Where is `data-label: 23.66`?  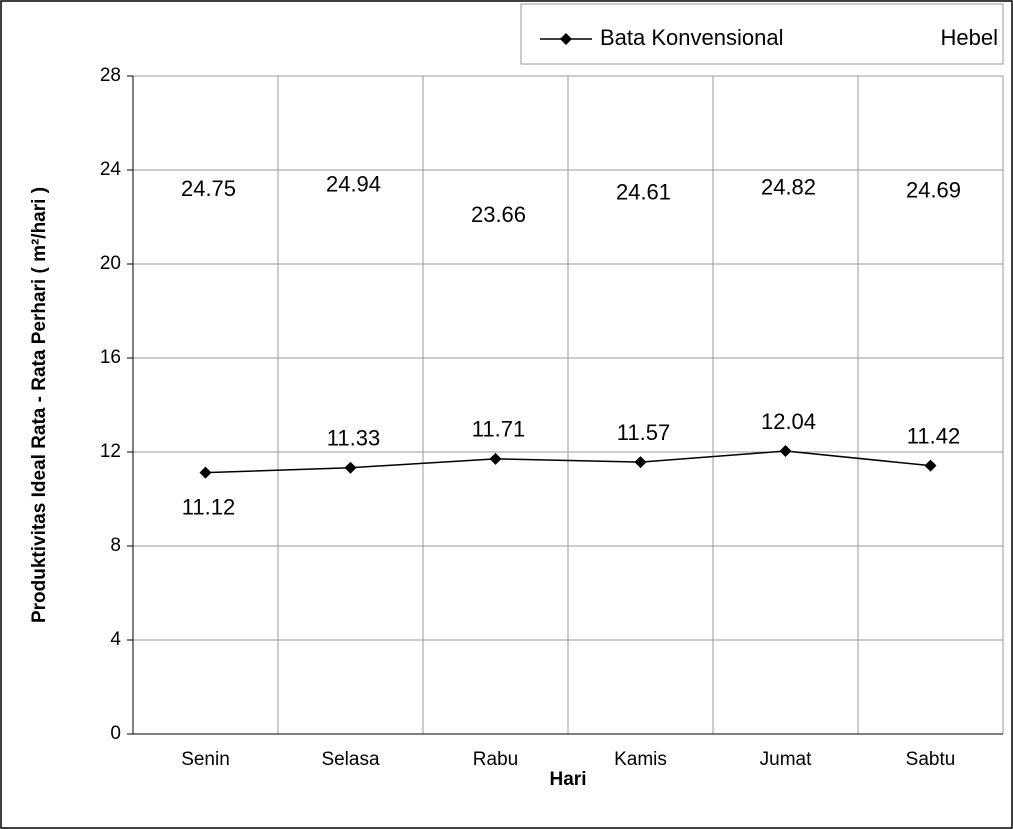 data-label: 23.66 is located at coordinates (498, 214).